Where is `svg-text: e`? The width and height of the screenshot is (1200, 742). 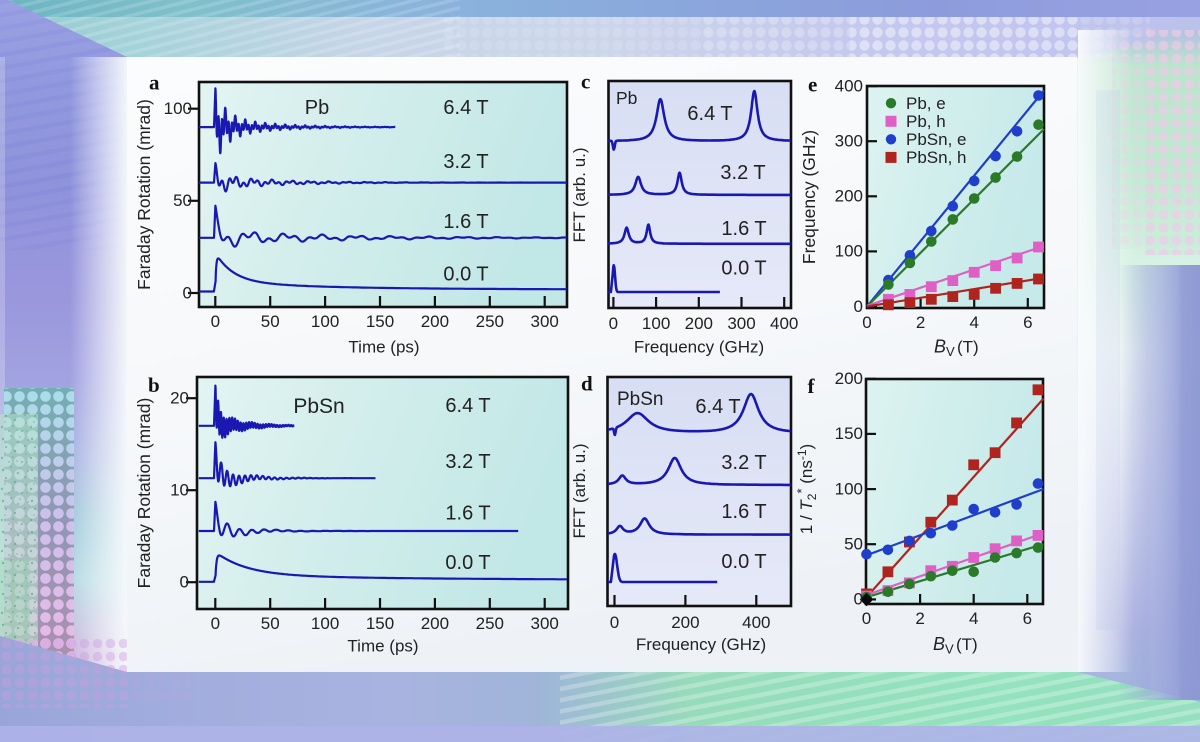
svg-text: e is located at coordinates (812, 85).